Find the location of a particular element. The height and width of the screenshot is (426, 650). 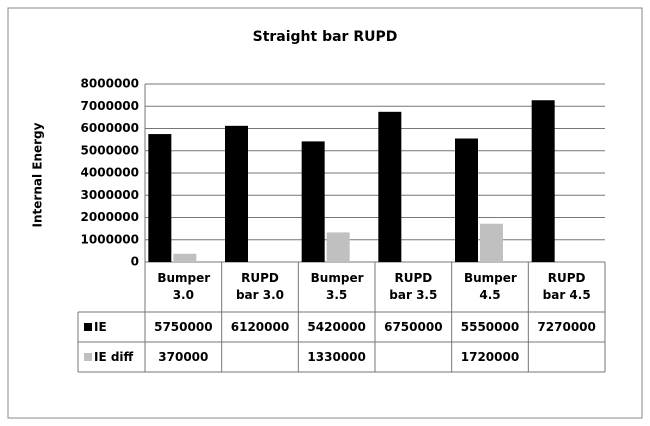

table-value: 370000 is located at coordinates (183, 357).